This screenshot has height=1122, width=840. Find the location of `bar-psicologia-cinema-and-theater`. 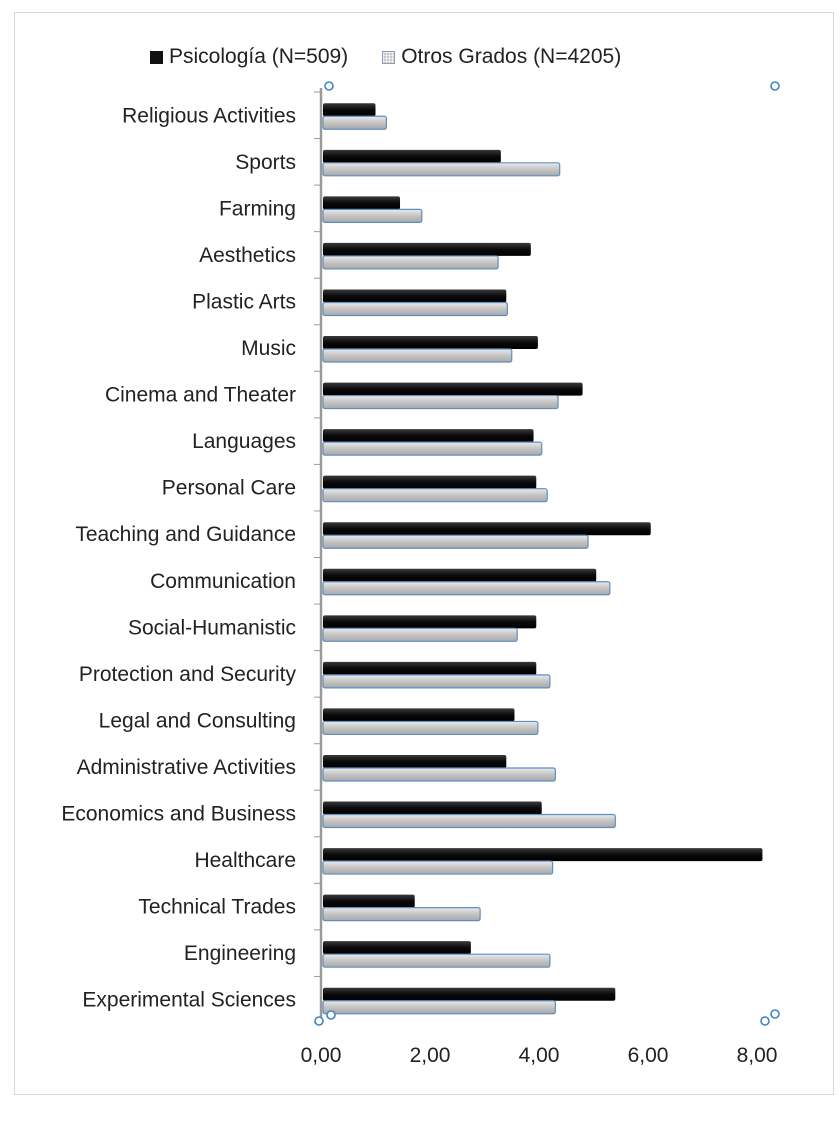

bar-psicologia-cinema-and-theater is located at coordinates (453, 389).